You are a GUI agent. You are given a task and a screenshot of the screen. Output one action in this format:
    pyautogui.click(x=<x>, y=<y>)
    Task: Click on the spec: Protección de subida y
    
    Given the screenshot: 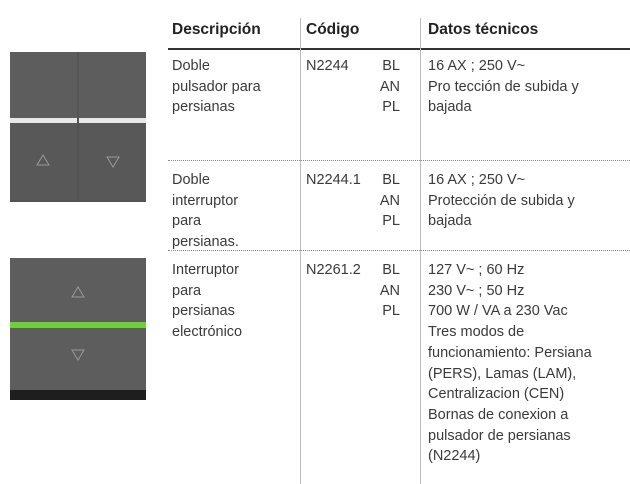 What is the action you would take?
    pyautogui.click(x=501, y=200)
    